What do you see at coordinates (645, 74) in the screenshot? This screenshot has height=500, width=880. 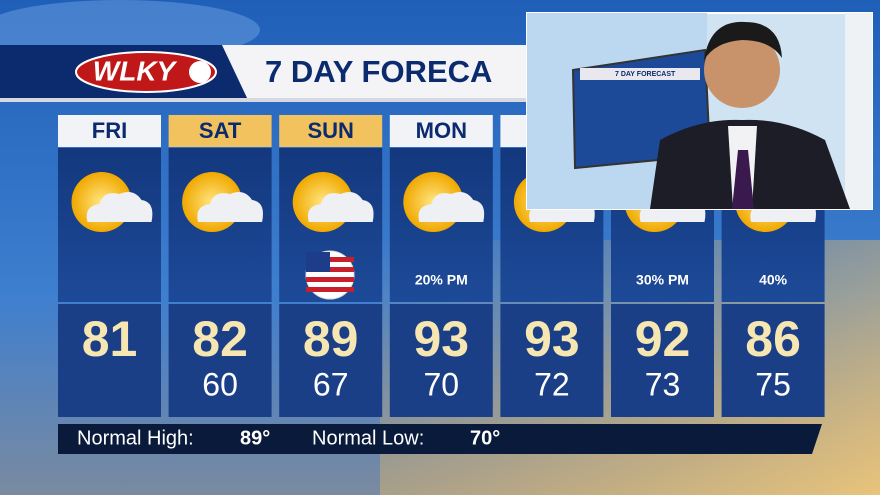 I see `inset-title: 7 DAY FORECAST` at bounding box center [645, 74].